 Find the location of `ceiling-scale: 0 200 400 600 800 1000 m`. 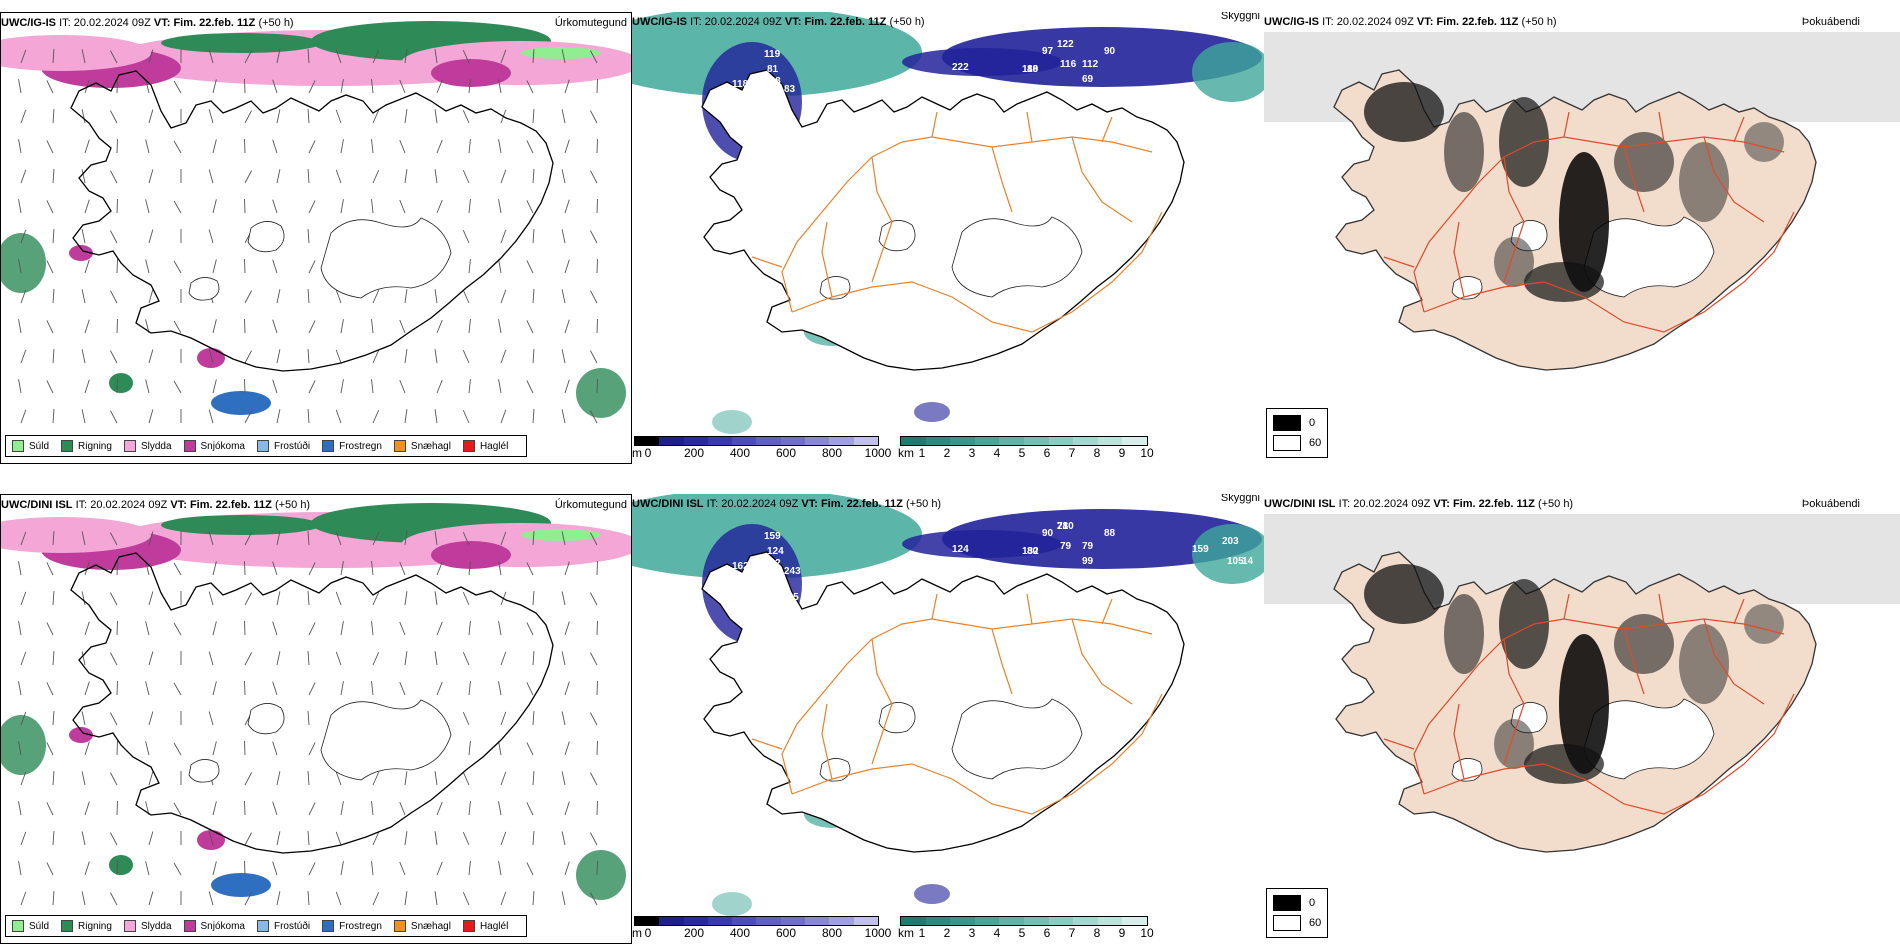

ceiling-scale: 0 200 400 600 800 1000 m is located at coordinates (761, 928).